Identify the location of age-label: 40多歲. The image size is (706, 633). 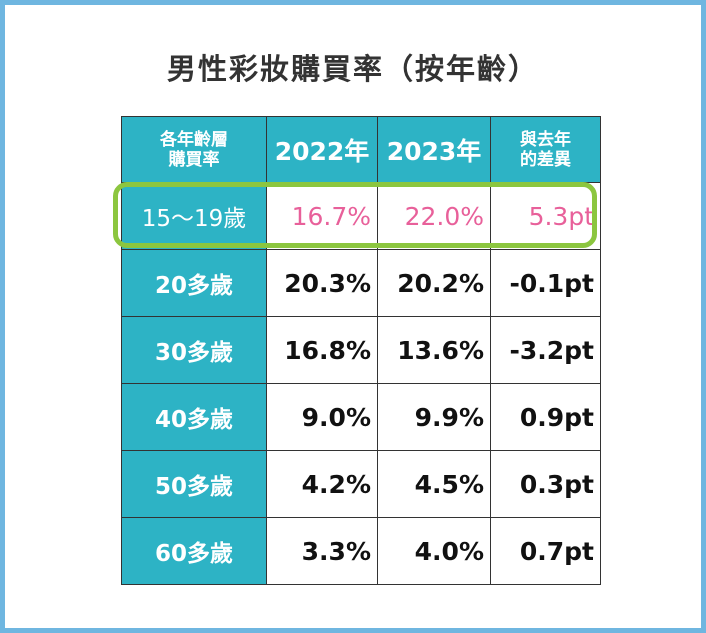
(194, 417).